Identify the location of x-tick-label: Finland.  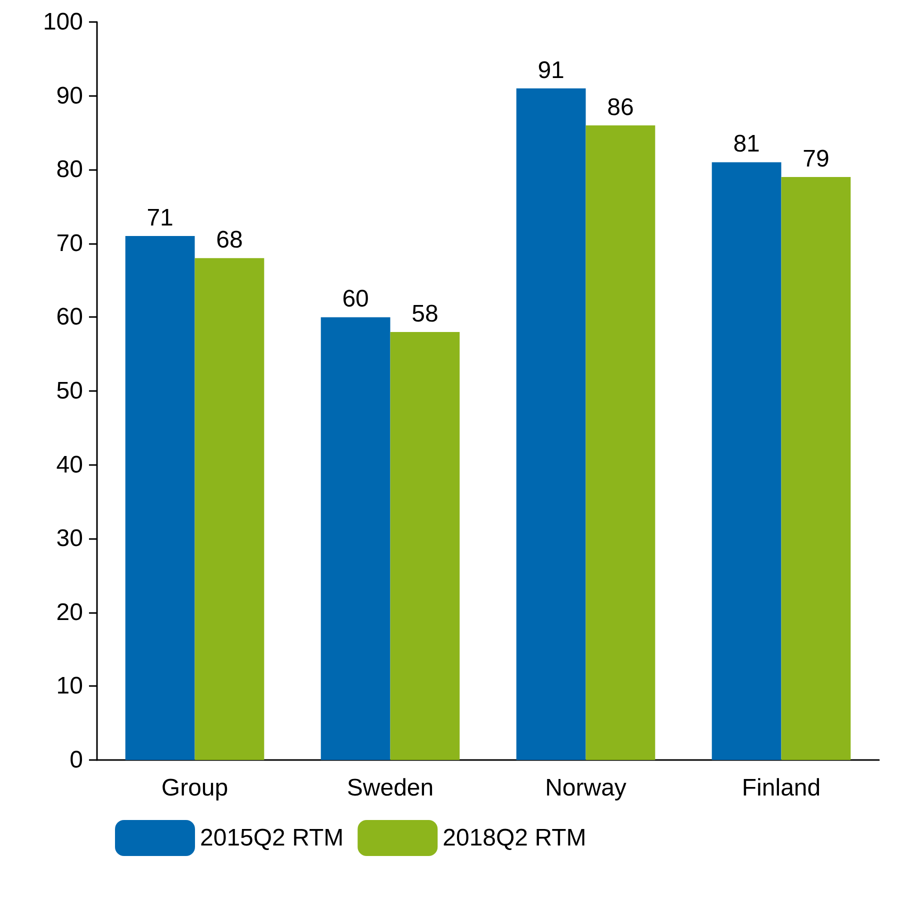
(781, 788).